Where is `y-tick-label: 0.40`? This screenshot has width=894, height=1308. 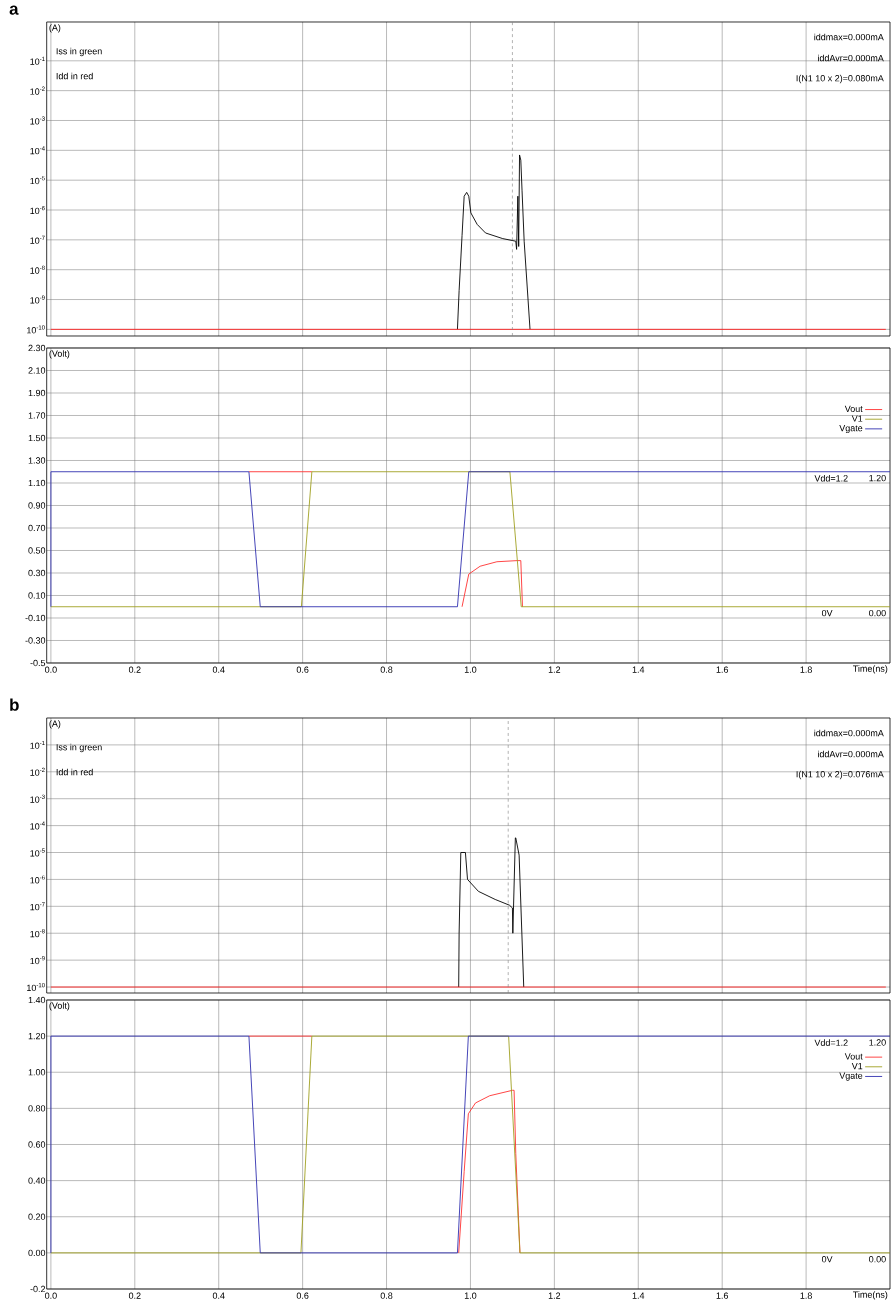 y-tick-label: 0.40 is located at coordinates (37, 1180).